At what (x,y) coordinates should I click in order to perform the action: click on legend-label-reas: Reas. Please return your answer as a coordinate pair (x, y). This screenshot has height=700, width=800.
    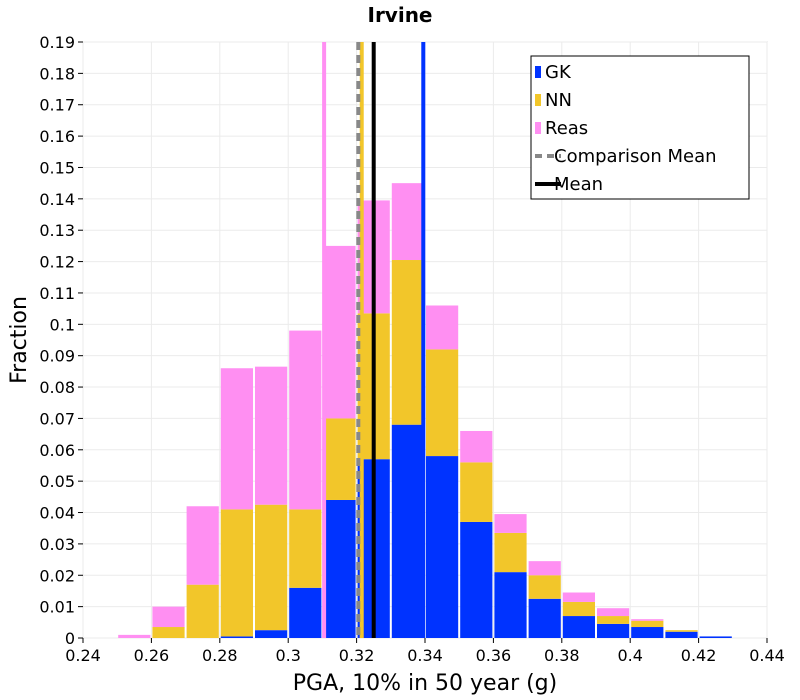
    Looking at the image, I should click on (566, 128).